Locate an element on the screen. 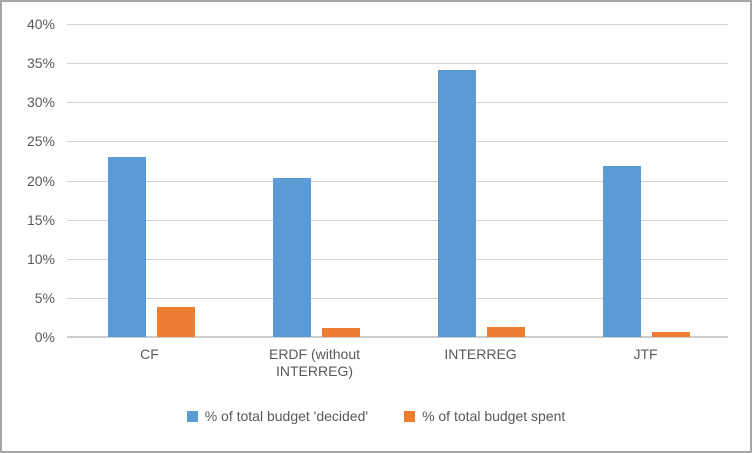  bar-cf-of-total-budget-spent is located at coordinates (176, 322).